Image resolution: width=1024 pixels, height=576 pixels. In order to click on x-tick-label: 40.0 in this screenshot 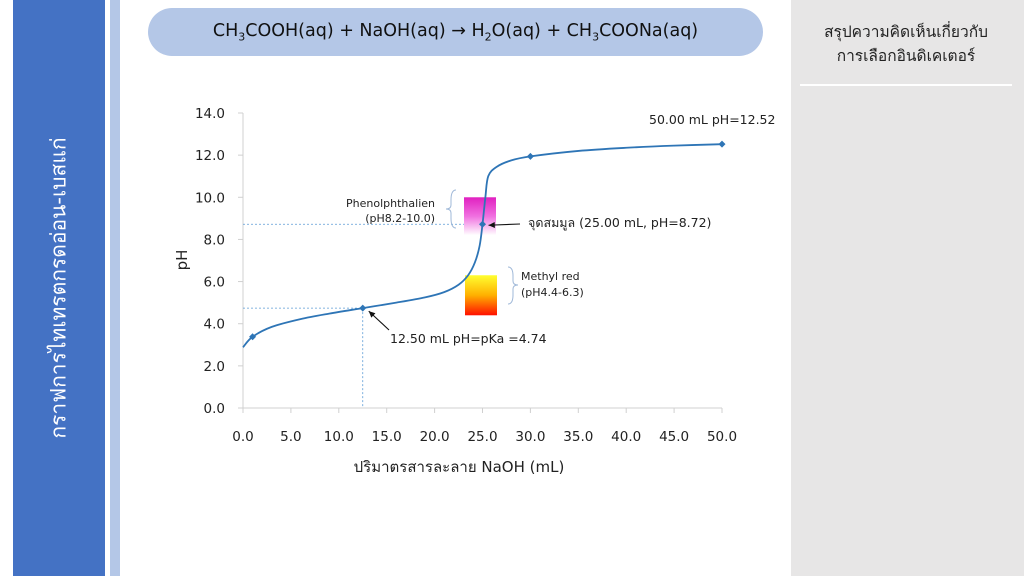, I will do `click(626, 437)`.